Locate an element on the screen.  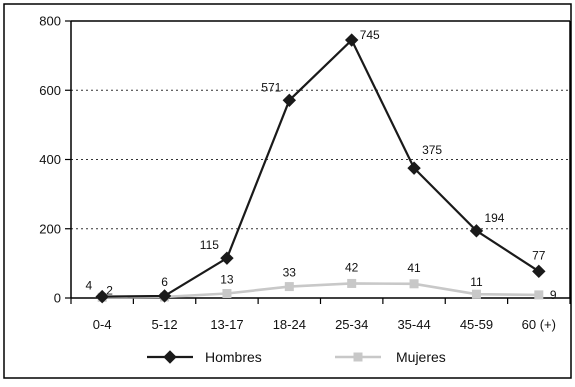
series-line-mujeres is located at coordinates (320, 290).